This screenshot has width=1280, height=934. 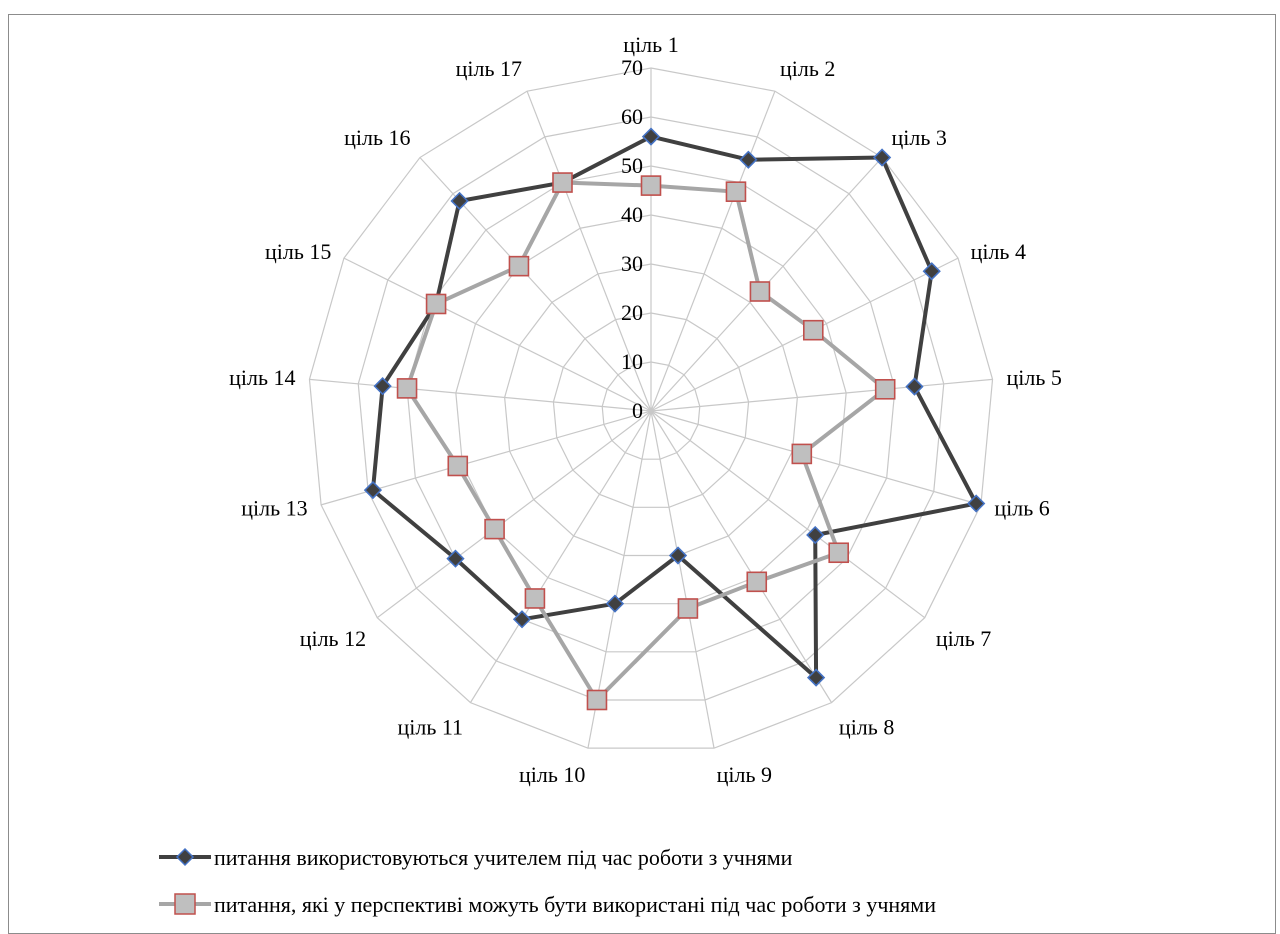 What do you see at coordinates (632, 165) in the screenshot?
I see `tick-label-50: 50` at bounding box center [632, 165].